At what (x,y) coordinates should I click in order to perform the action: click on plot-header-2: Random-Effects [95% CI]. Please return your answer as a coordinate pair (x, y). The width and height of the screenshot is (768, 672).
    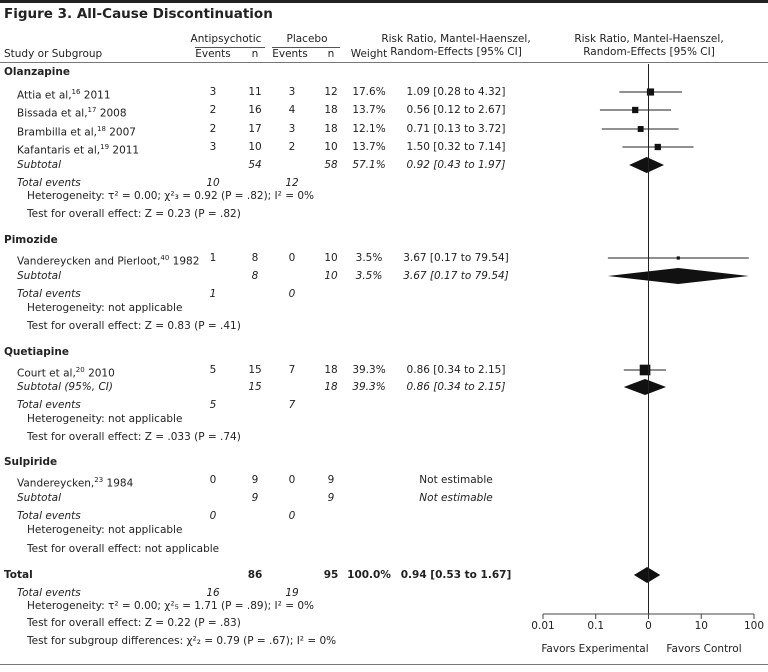
    Looking at the image, I should click on (649, 52).